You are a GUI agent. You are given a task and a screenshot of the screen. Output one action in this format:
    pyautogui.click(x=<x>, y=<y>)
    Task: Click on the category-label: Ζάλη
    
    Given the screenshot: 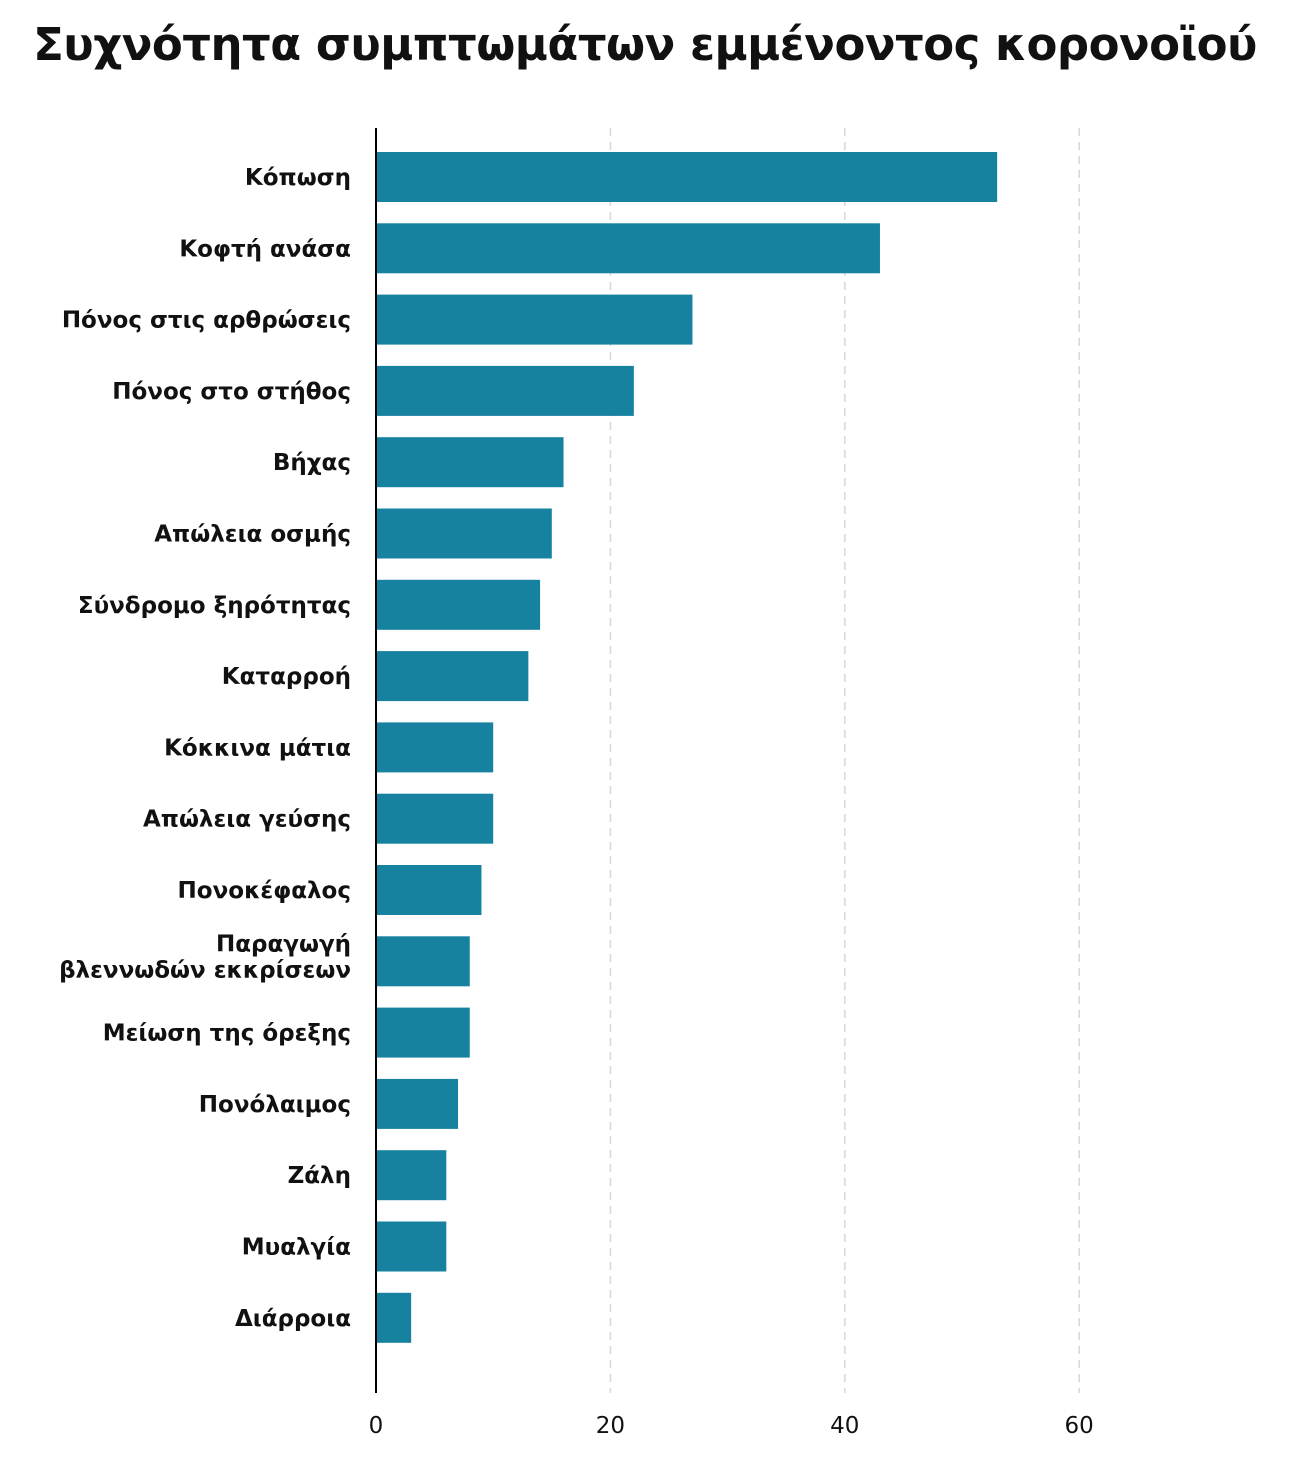 What is the action you would take?
    pyautogui.click(x=319, y=1176)
    